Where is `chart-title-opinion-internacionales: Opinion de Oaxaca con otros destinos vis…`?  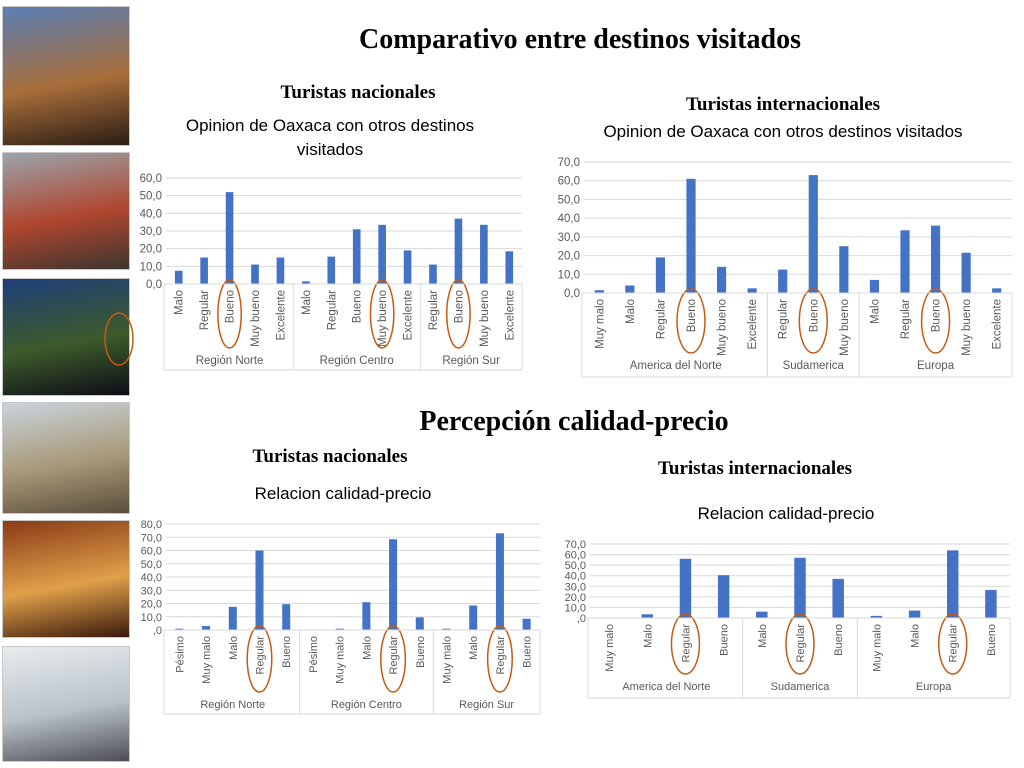 chart-title-opinion-internacionales: Opinion de Oaxaca con otros destinos vis… is located at coordinates (783, 131).